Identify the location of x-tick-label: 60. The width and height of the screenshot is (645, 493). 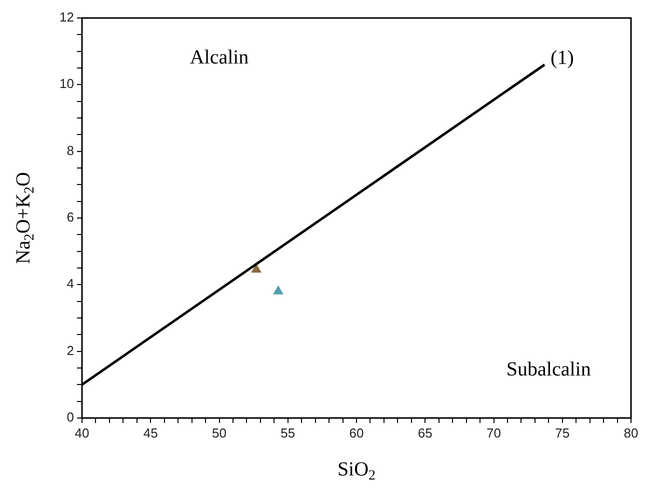
(356, 432).